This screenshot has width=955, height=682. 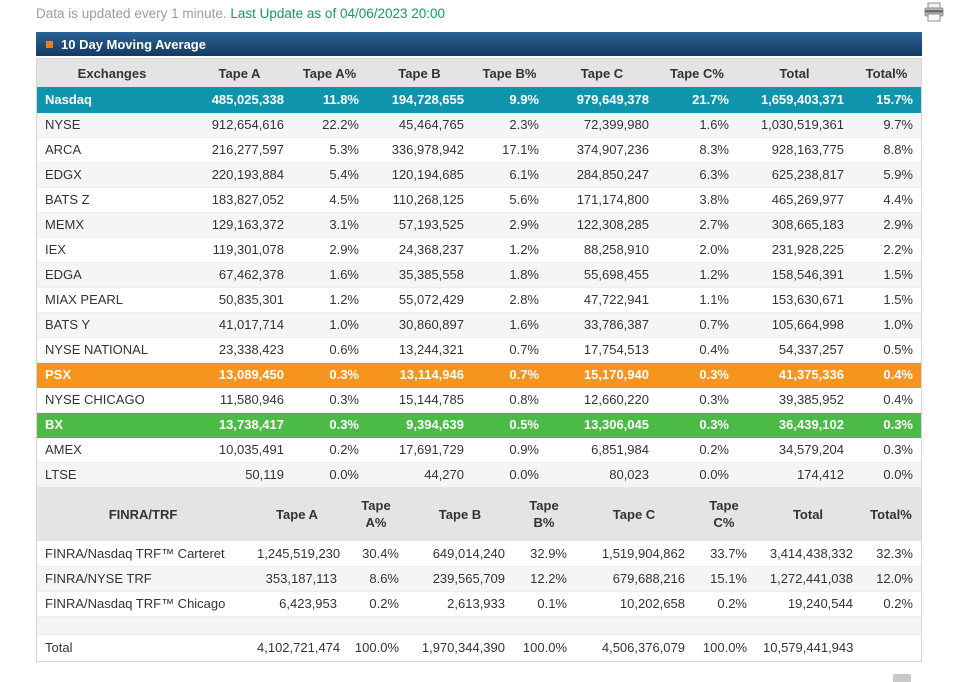 What do you see at coordinates (697, 200) in the screenshot?
I see `value-cell: 3.8%` at bounding box center [697, 200].